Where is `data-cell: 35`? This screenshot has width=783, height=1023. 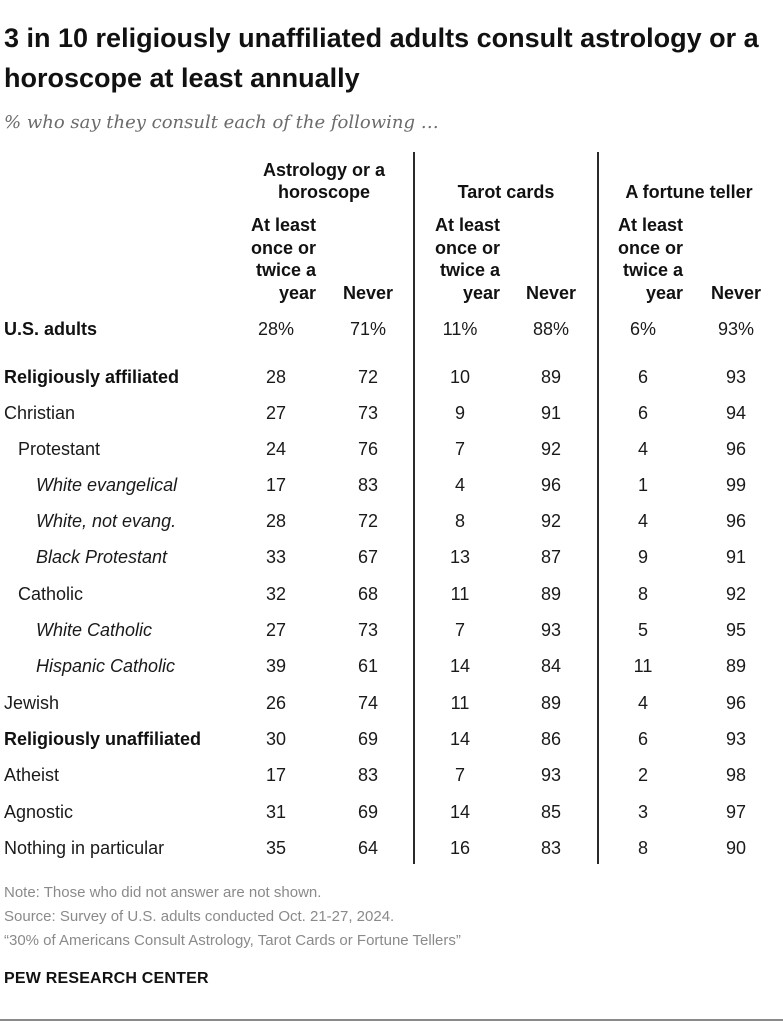 data-cell: 35 is located at coordinates (276, 848).